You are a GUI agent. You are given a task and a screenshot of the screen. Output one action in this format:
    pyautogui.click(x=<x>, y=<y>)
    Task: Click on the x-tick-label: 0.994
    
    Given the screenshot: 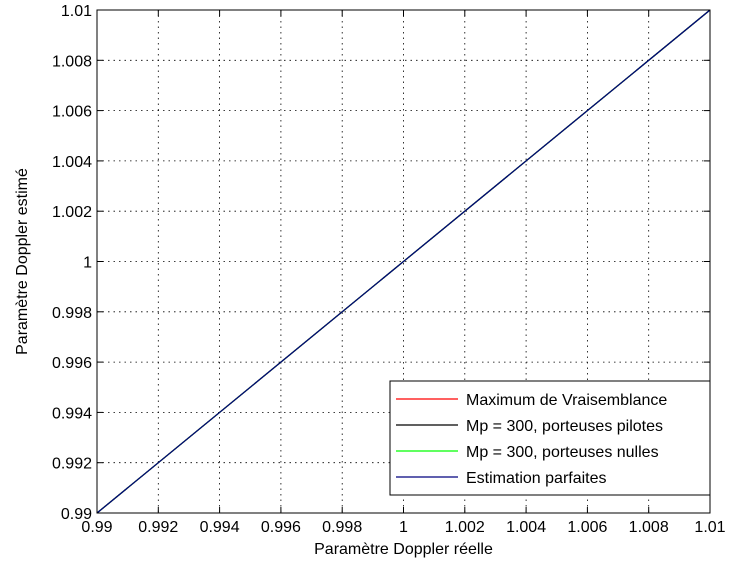 What is the action you would take?
    pyautogui.click(x=220, y=527)
    